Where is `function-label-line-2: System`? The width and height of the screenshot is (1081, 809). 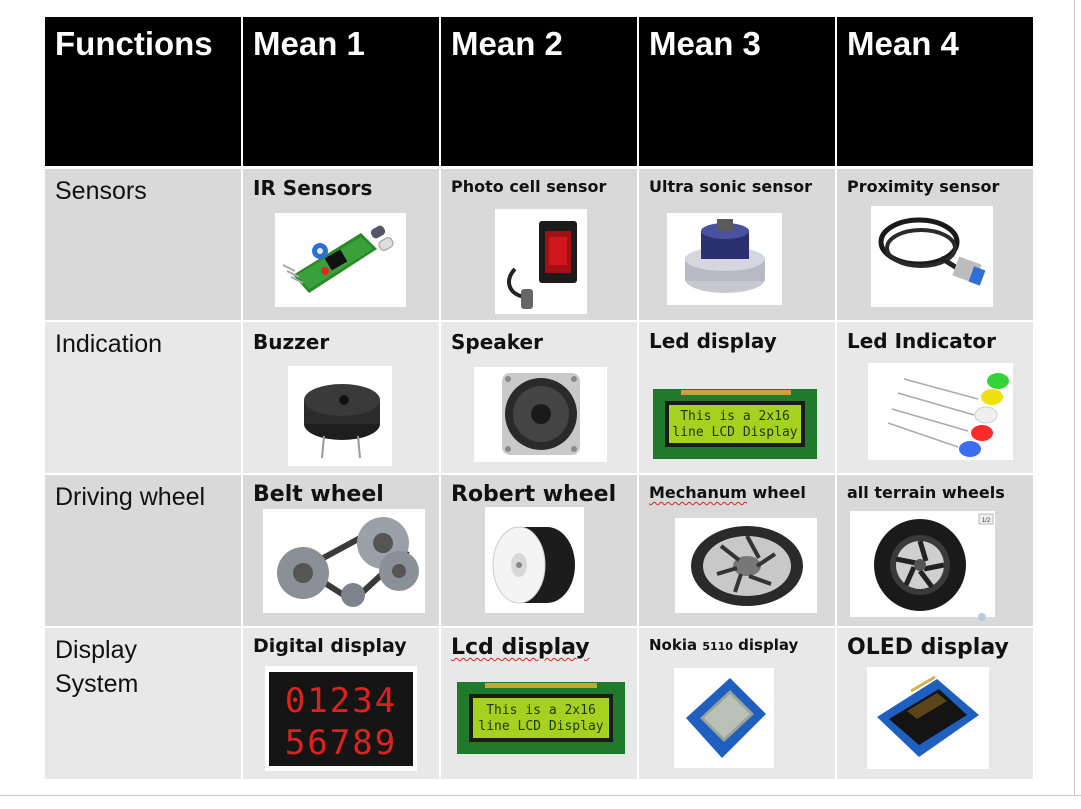
function-label-line-2: System is located at coordinates (97, 684).